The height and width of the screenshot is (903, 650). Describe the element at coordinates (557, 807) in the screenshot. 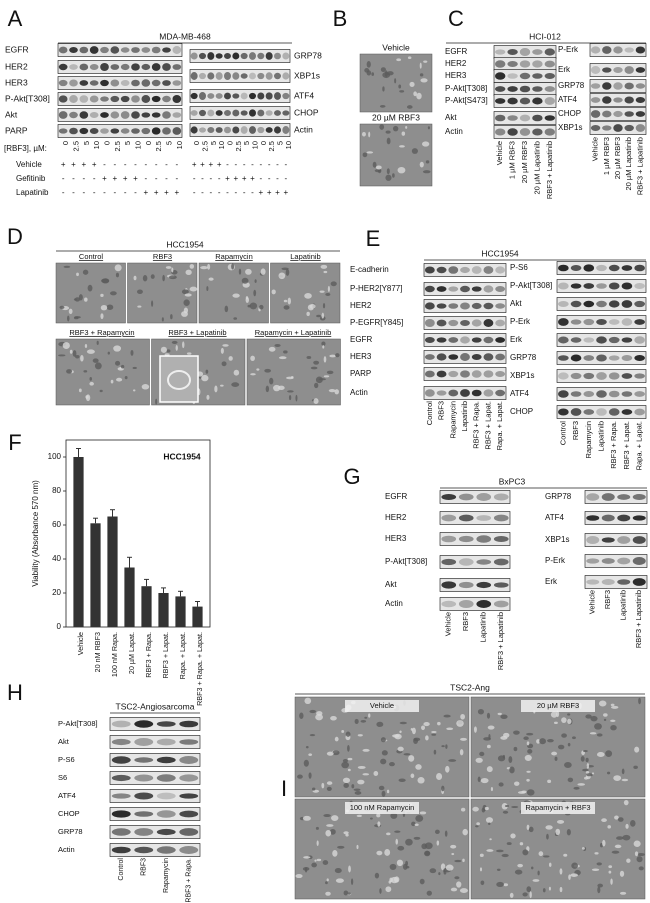

I see `image-label: Rapamycin + RBF3` at that location.